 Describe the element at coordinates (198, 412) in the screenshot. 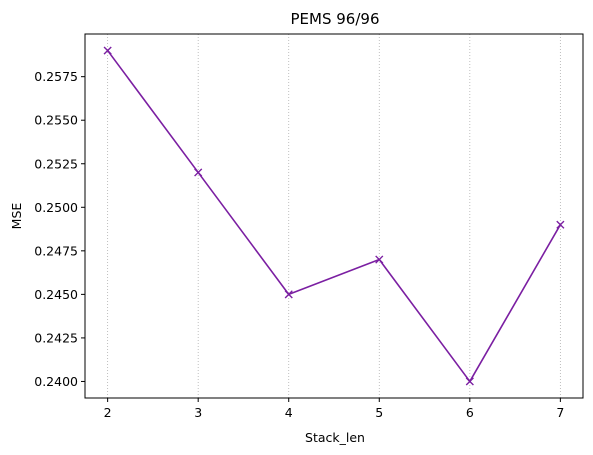

I see `x-tick-label: 3` at that location.